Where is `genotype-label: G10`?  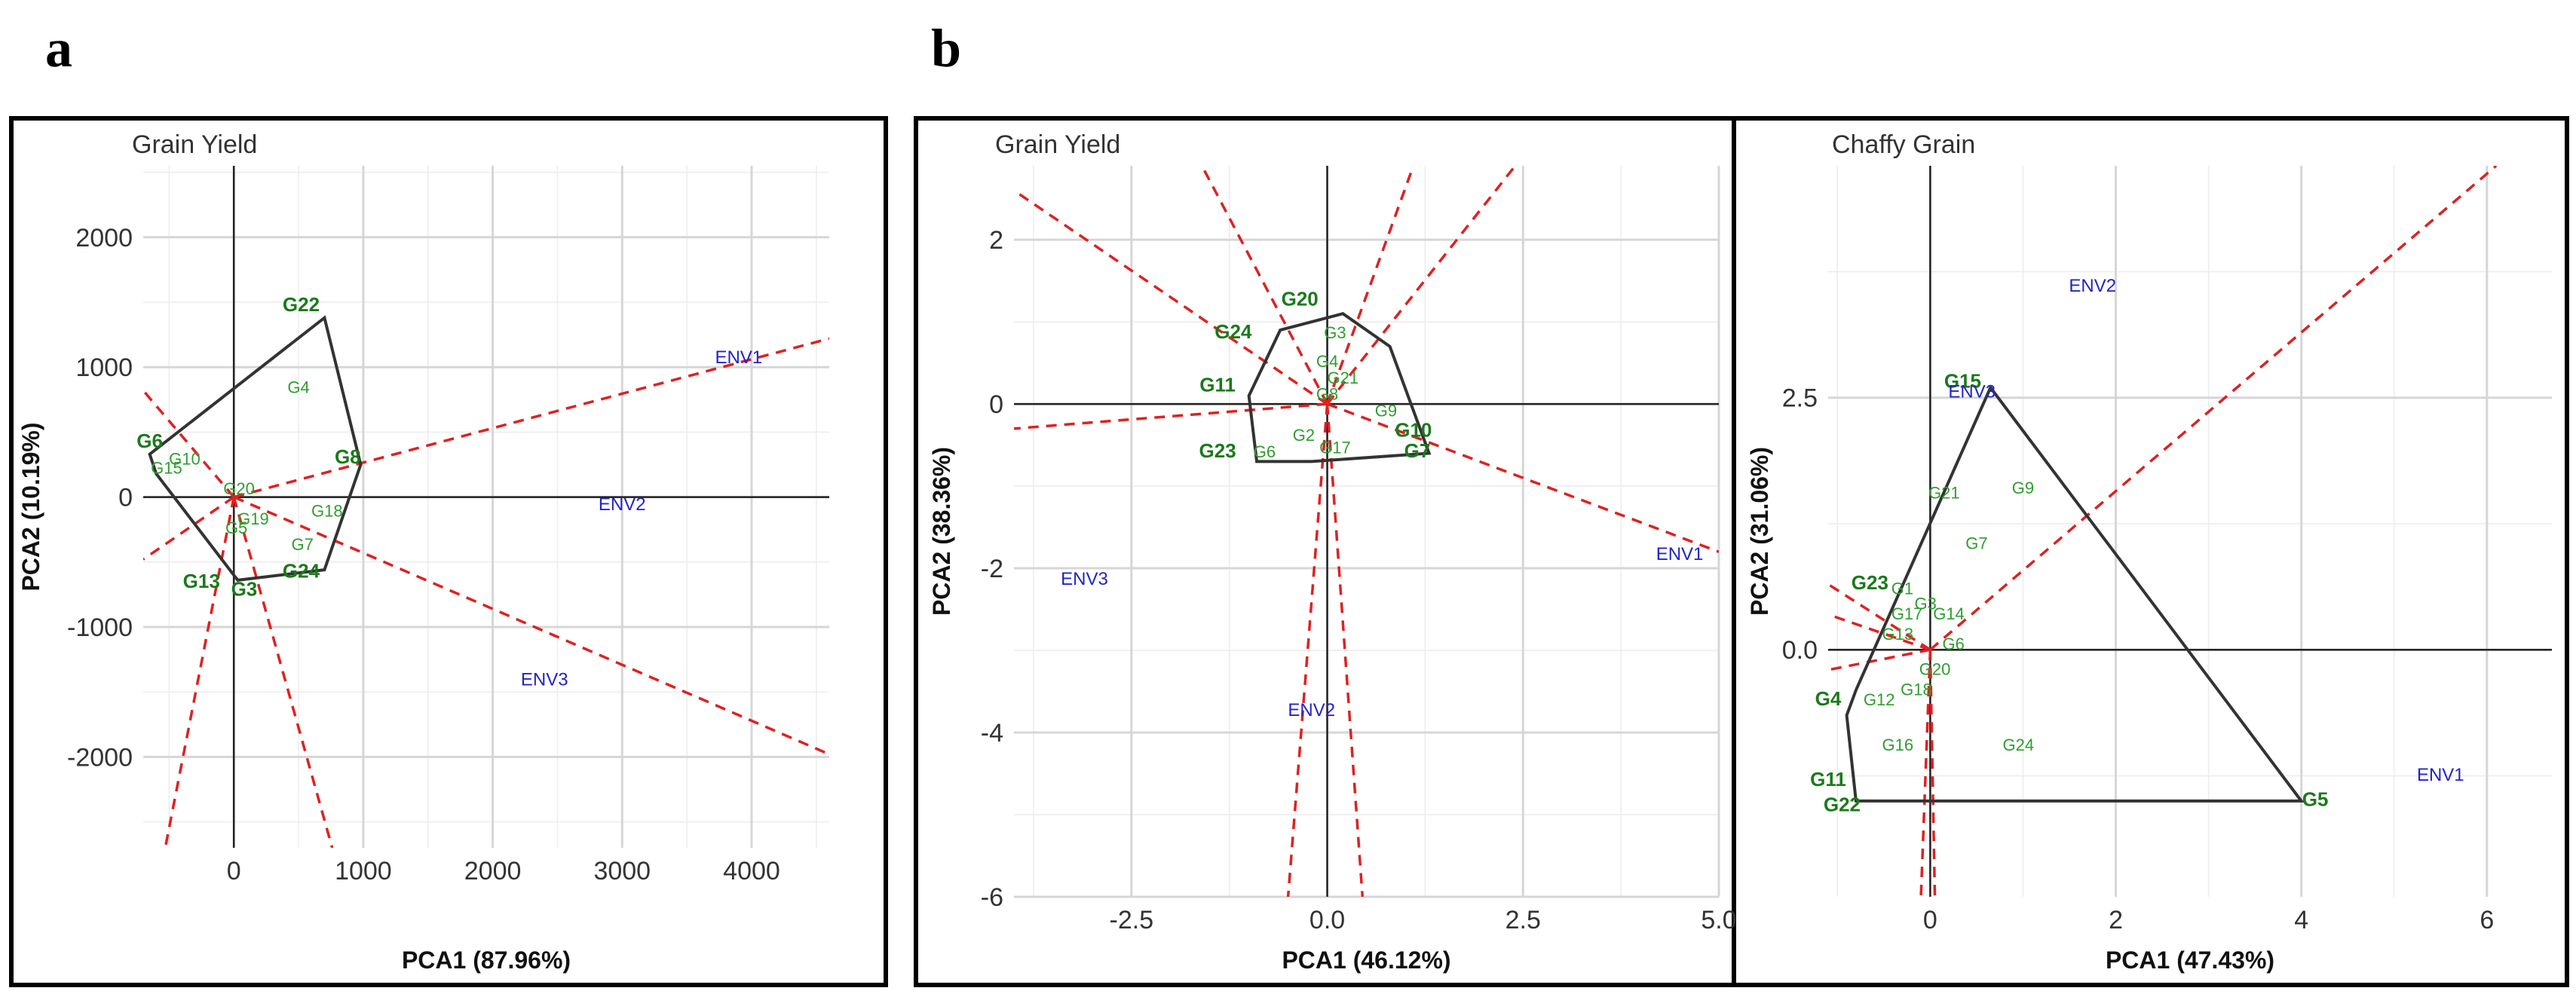
genotype-label: G10 is located at coordinates (185, 458).